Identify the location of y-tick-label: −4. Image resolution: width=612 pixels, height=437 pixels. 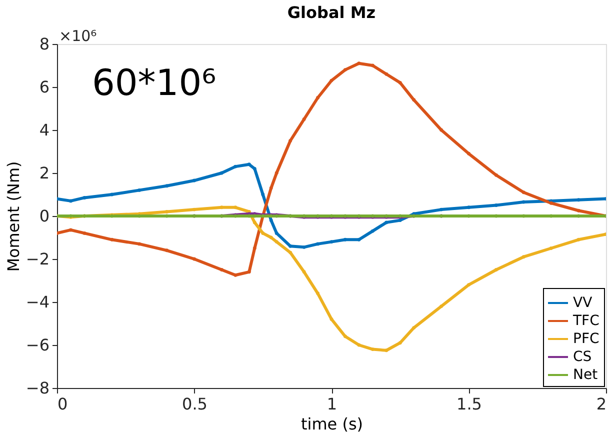
(38, 302).